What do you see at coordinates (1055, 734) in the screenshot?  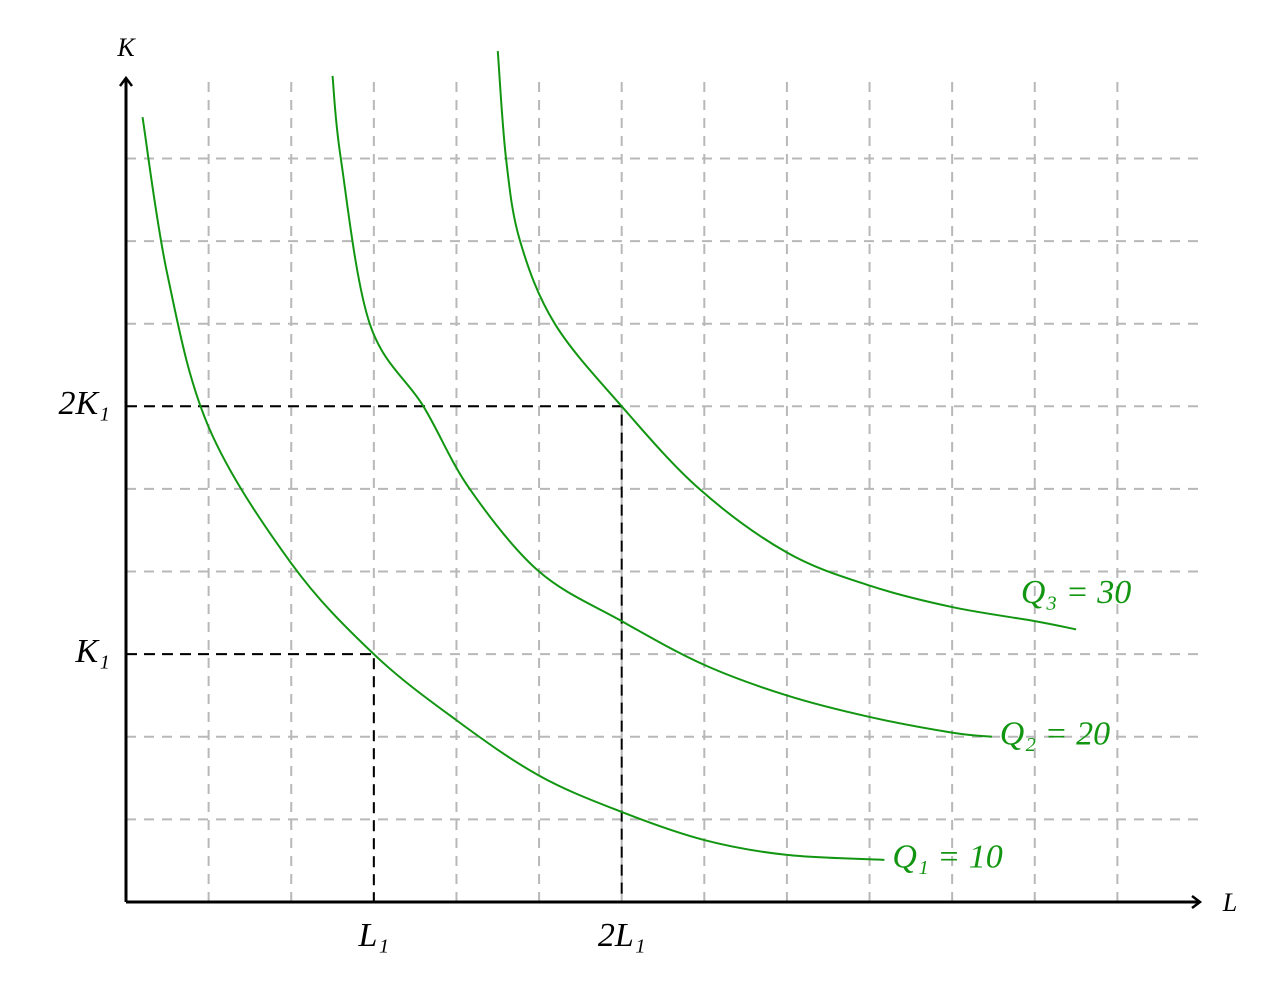 I see `curve-label: Q₂ = 20` at bounding box center [1055, 734].